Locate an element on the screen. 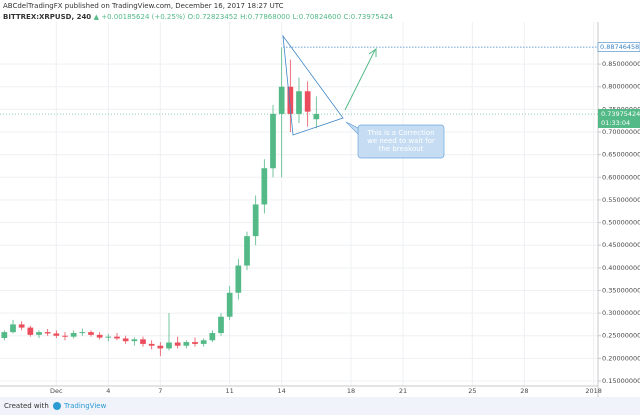 The height and width of the screenshot is (415, 640). annotation-box is located at coordinates (401, 141).